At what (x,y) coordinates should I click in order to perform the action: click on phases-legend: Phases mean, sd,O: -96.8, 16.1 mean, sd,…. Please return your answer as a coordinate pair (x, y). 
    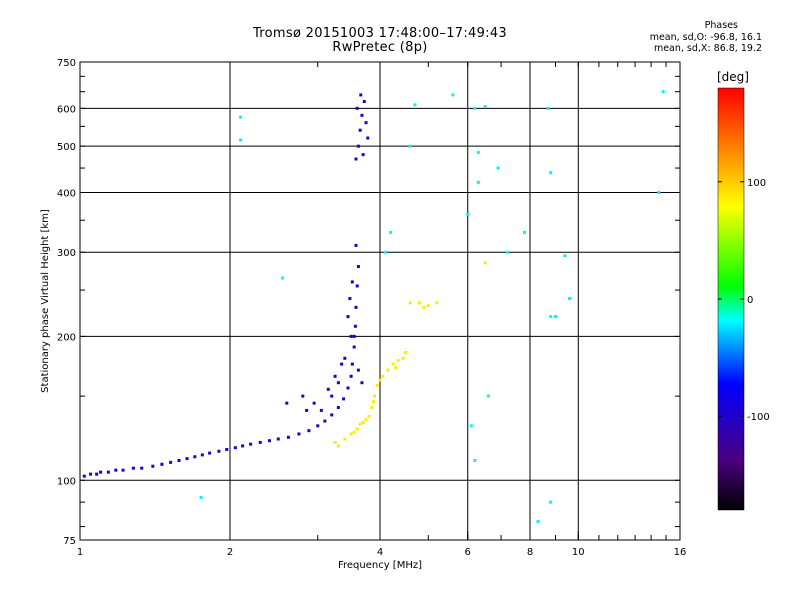
    Looking at the image, I should click on (706, 37).